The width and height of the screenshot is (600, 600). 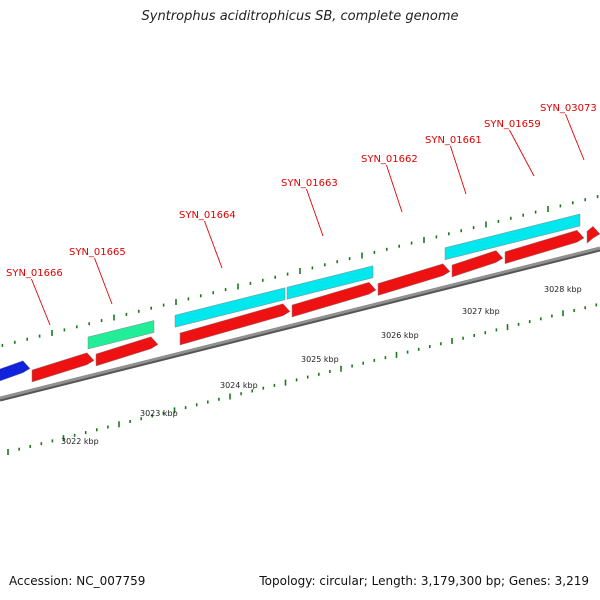 What do you see at coordinates (77, 581) in the screenshot?
I see `accession-text: Accession: NC_007759` at bounding box center [77, 581].